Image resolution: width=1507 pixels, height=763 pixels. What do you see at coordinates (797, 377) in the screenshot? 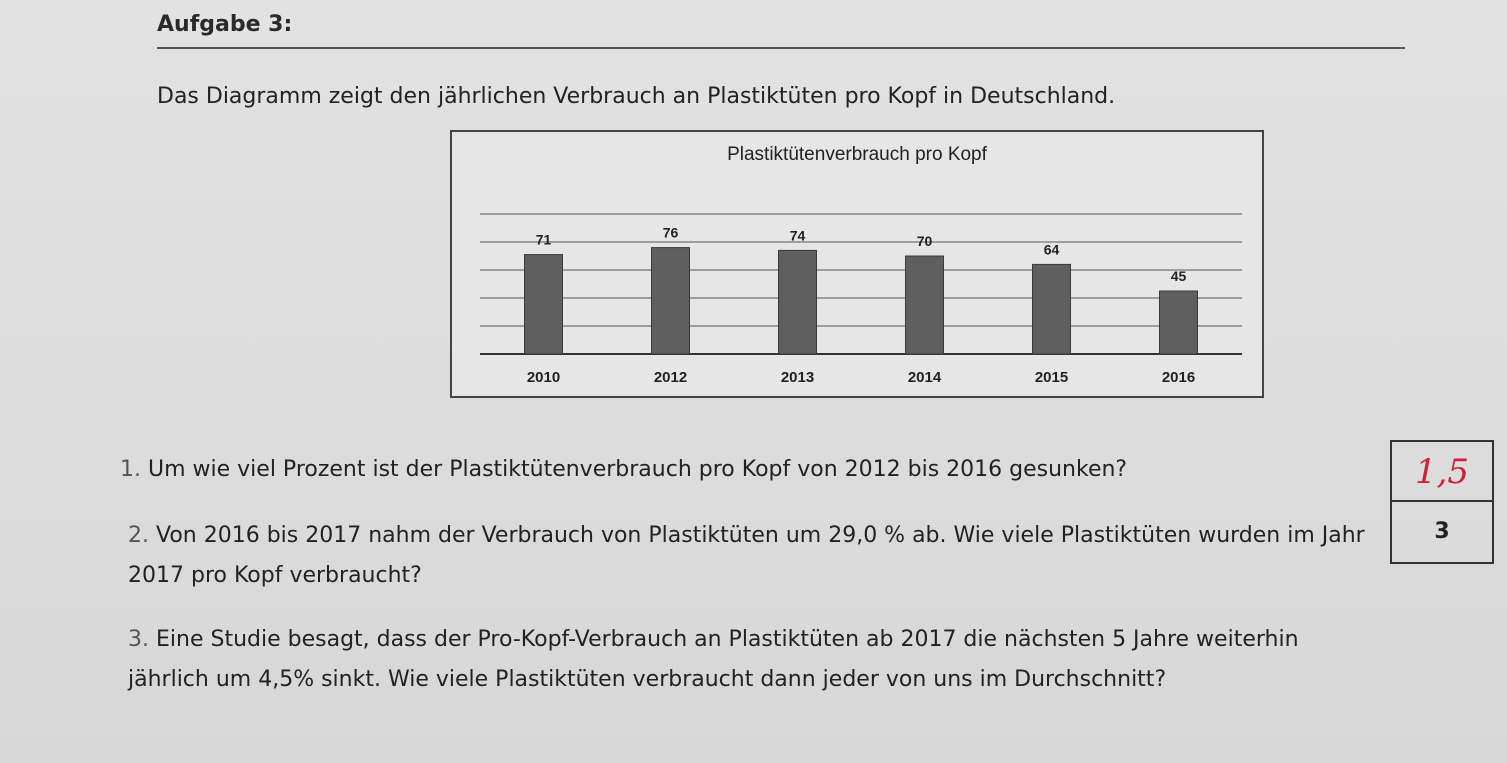
I see `x-tick-label-2013: 2013` at bounding box center [797, 377].